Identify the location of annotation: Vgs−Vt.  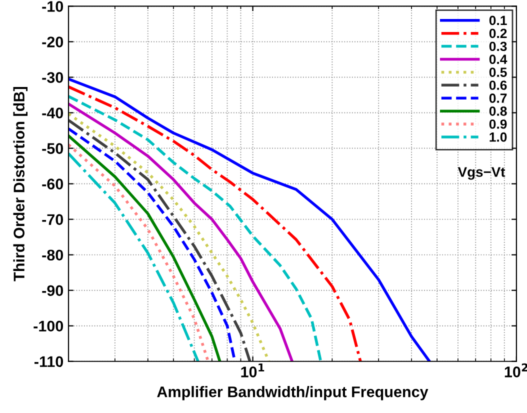
(482, 173).